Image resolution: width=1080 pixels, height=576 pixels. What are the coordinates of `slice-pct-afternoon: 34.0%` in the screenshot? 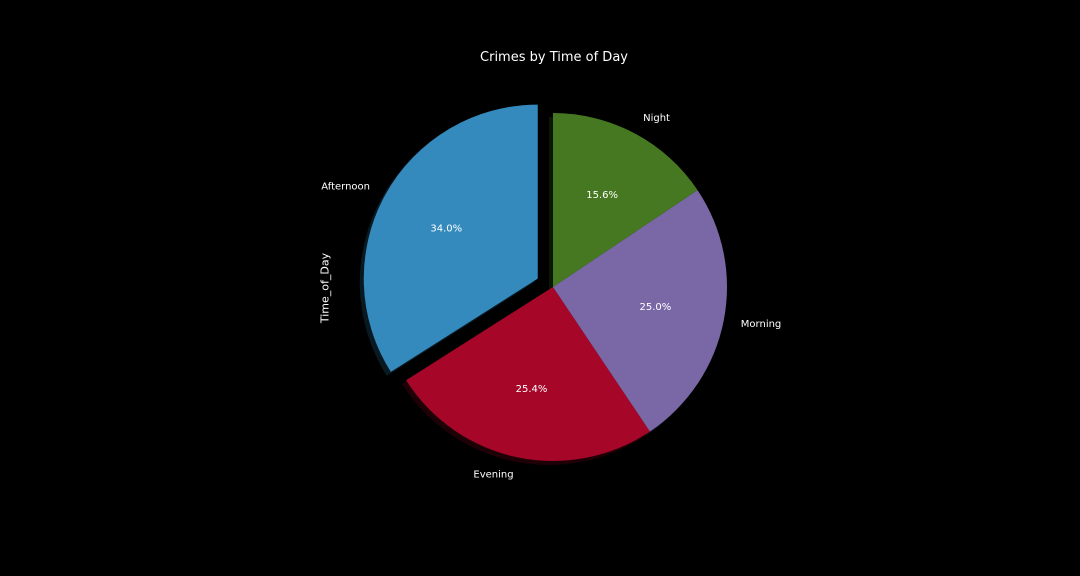 It's located at (446, 228).